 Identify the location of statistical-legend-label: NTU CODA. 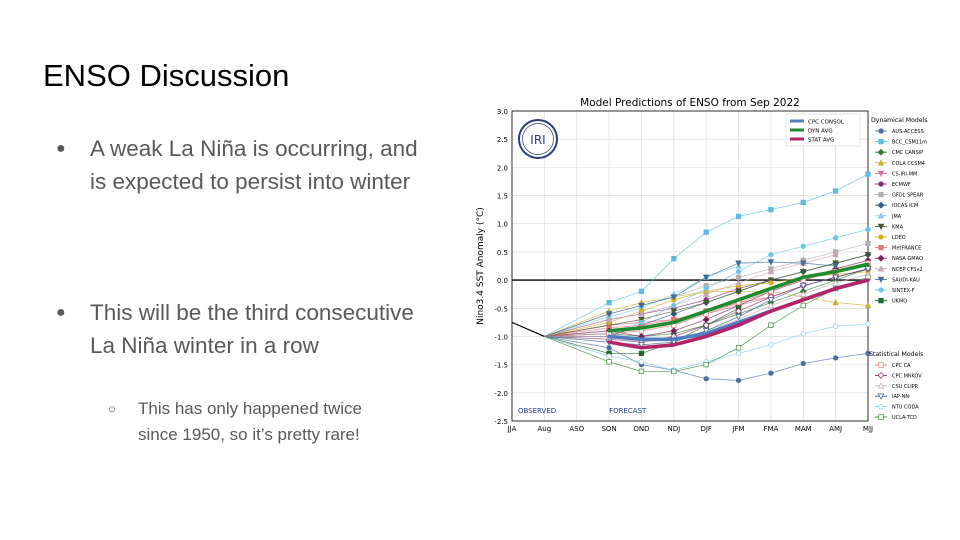
(905, 408).